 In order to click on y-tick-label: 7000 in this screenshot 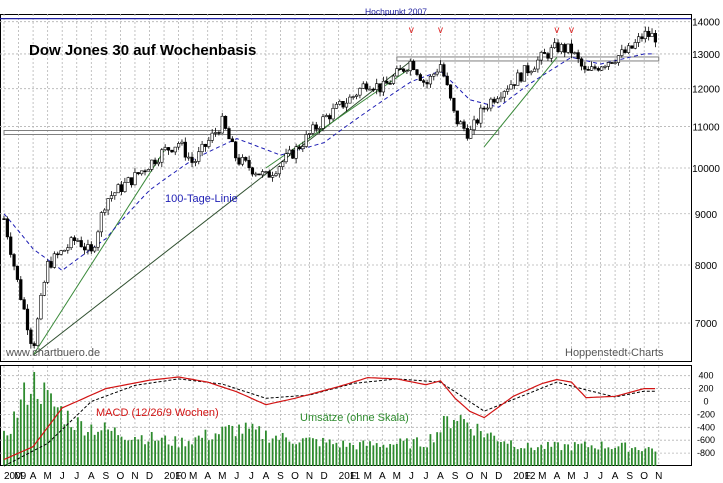, I will do `click(706, 324)`.